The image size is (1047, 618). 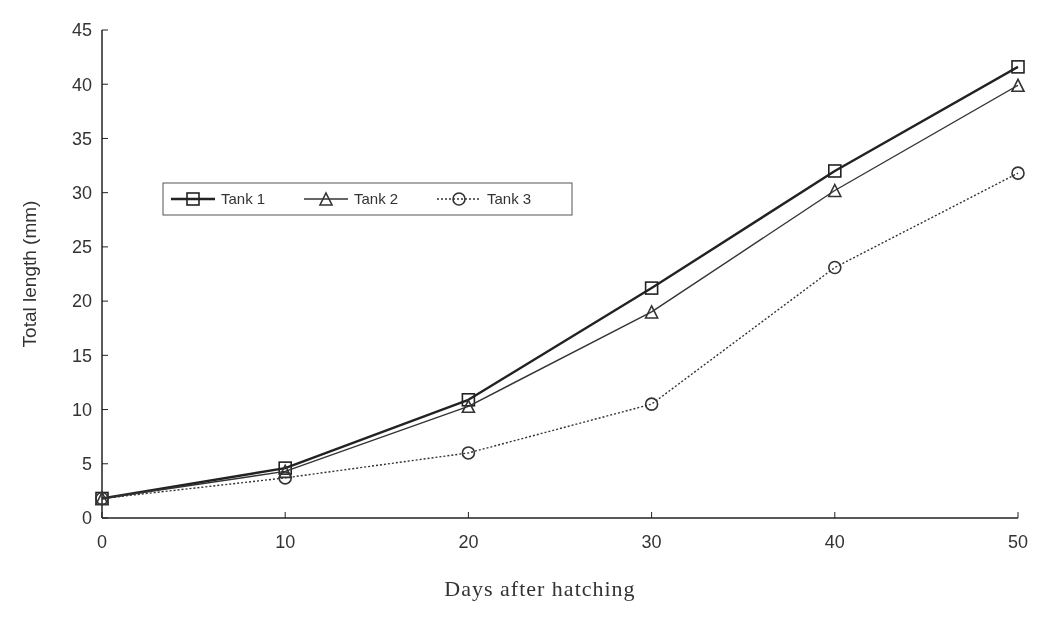 What do you see at coordinates (509, 199) in the screenshot?
I see `legend-label: Tank 3` at bounding box center [509, 199].